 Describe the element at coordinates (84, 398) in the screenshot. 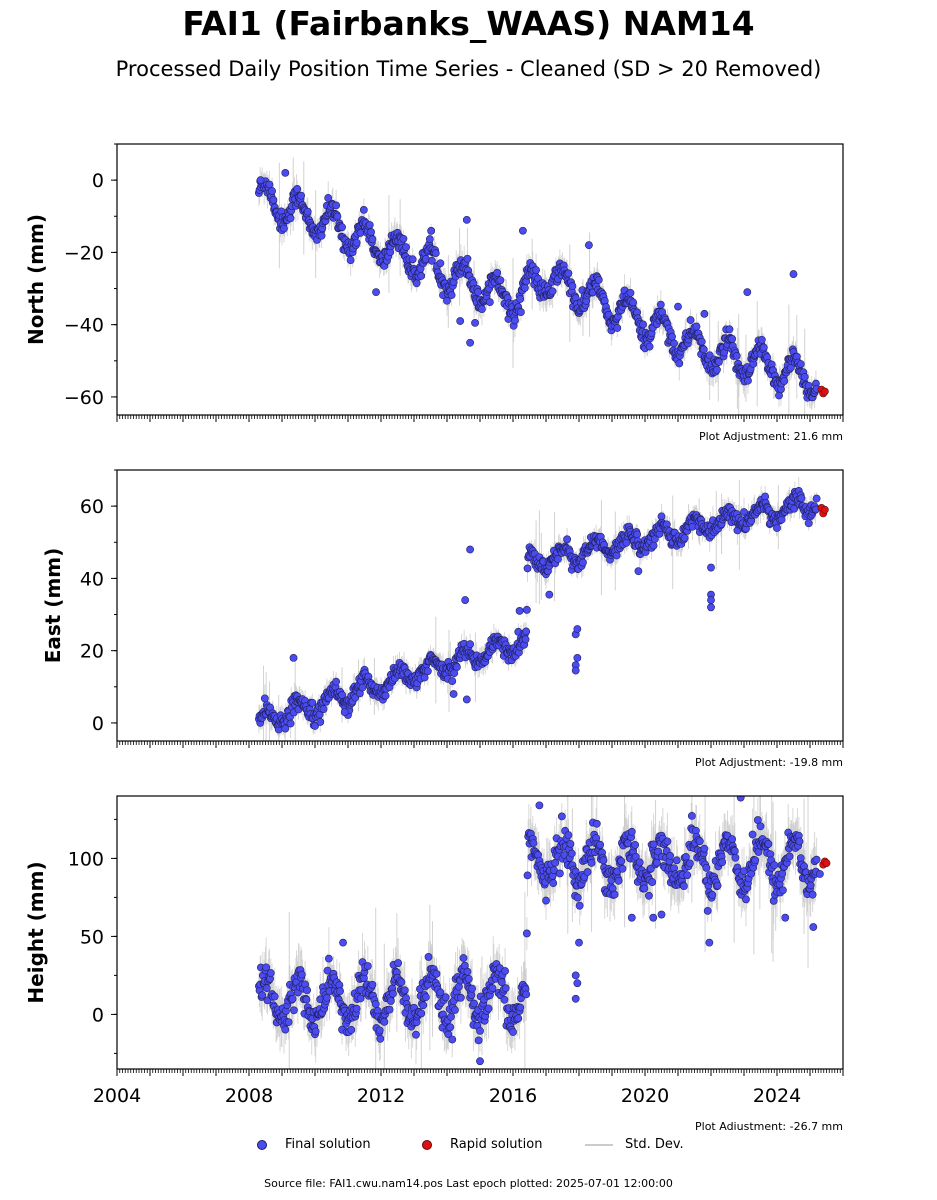

I see `y-tick-label: −60` at that location.